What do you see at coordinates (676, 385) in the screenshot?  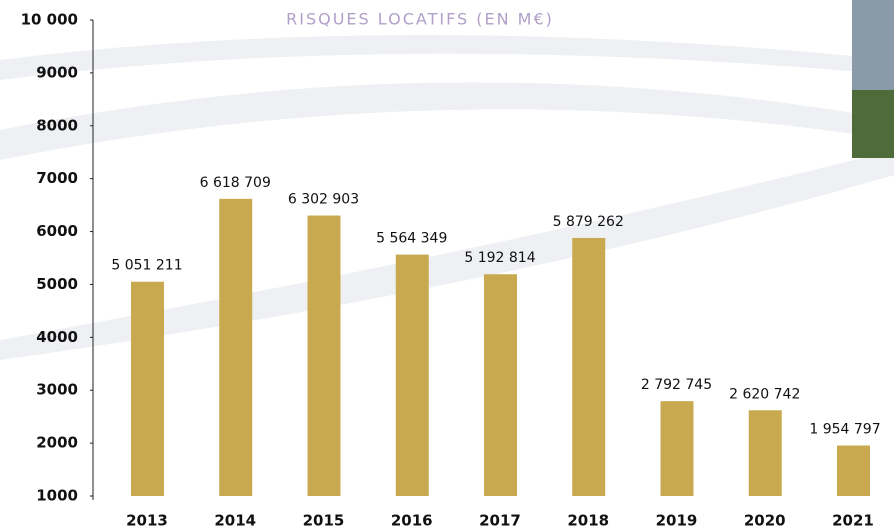 I see `value-label: 2 792 745` at bounding box center [676, 385].